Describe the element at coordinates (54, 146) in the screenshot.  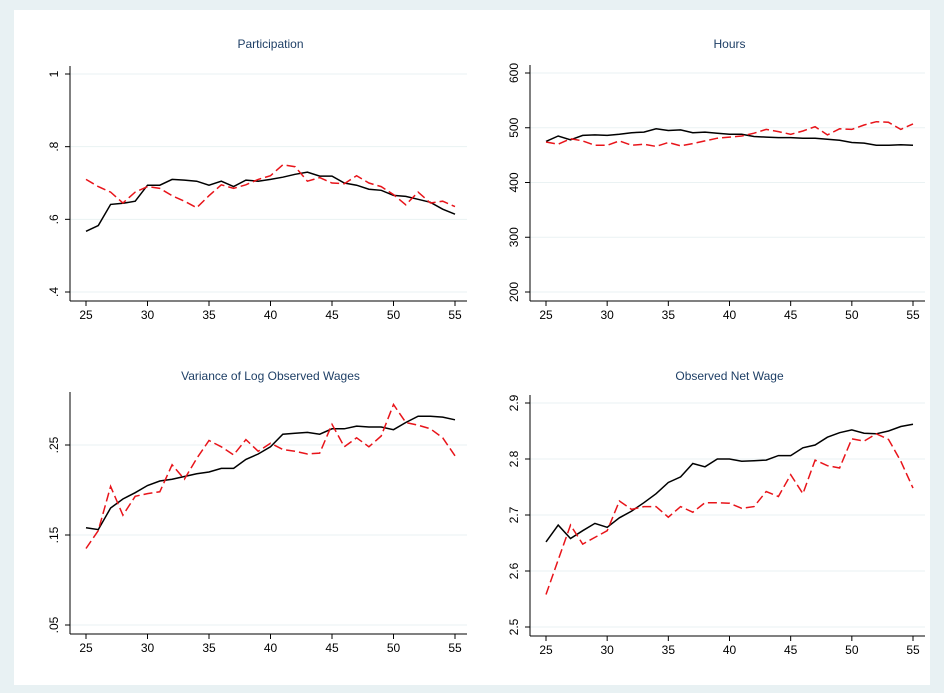
I see `y-tick-label: .8` at that location.